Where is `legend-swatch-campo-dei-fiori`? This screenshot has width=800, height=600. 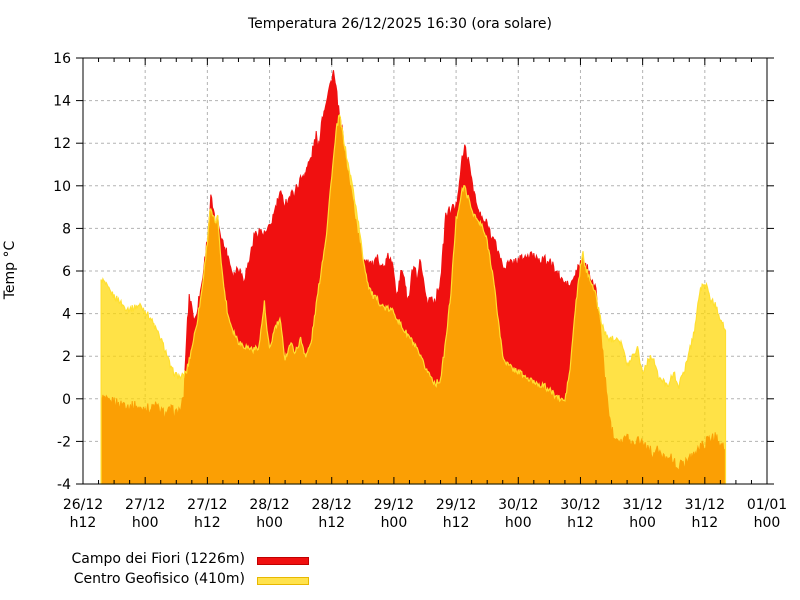
legend-swatch-campo-dei-fiori is located at coordinates (283, 561).